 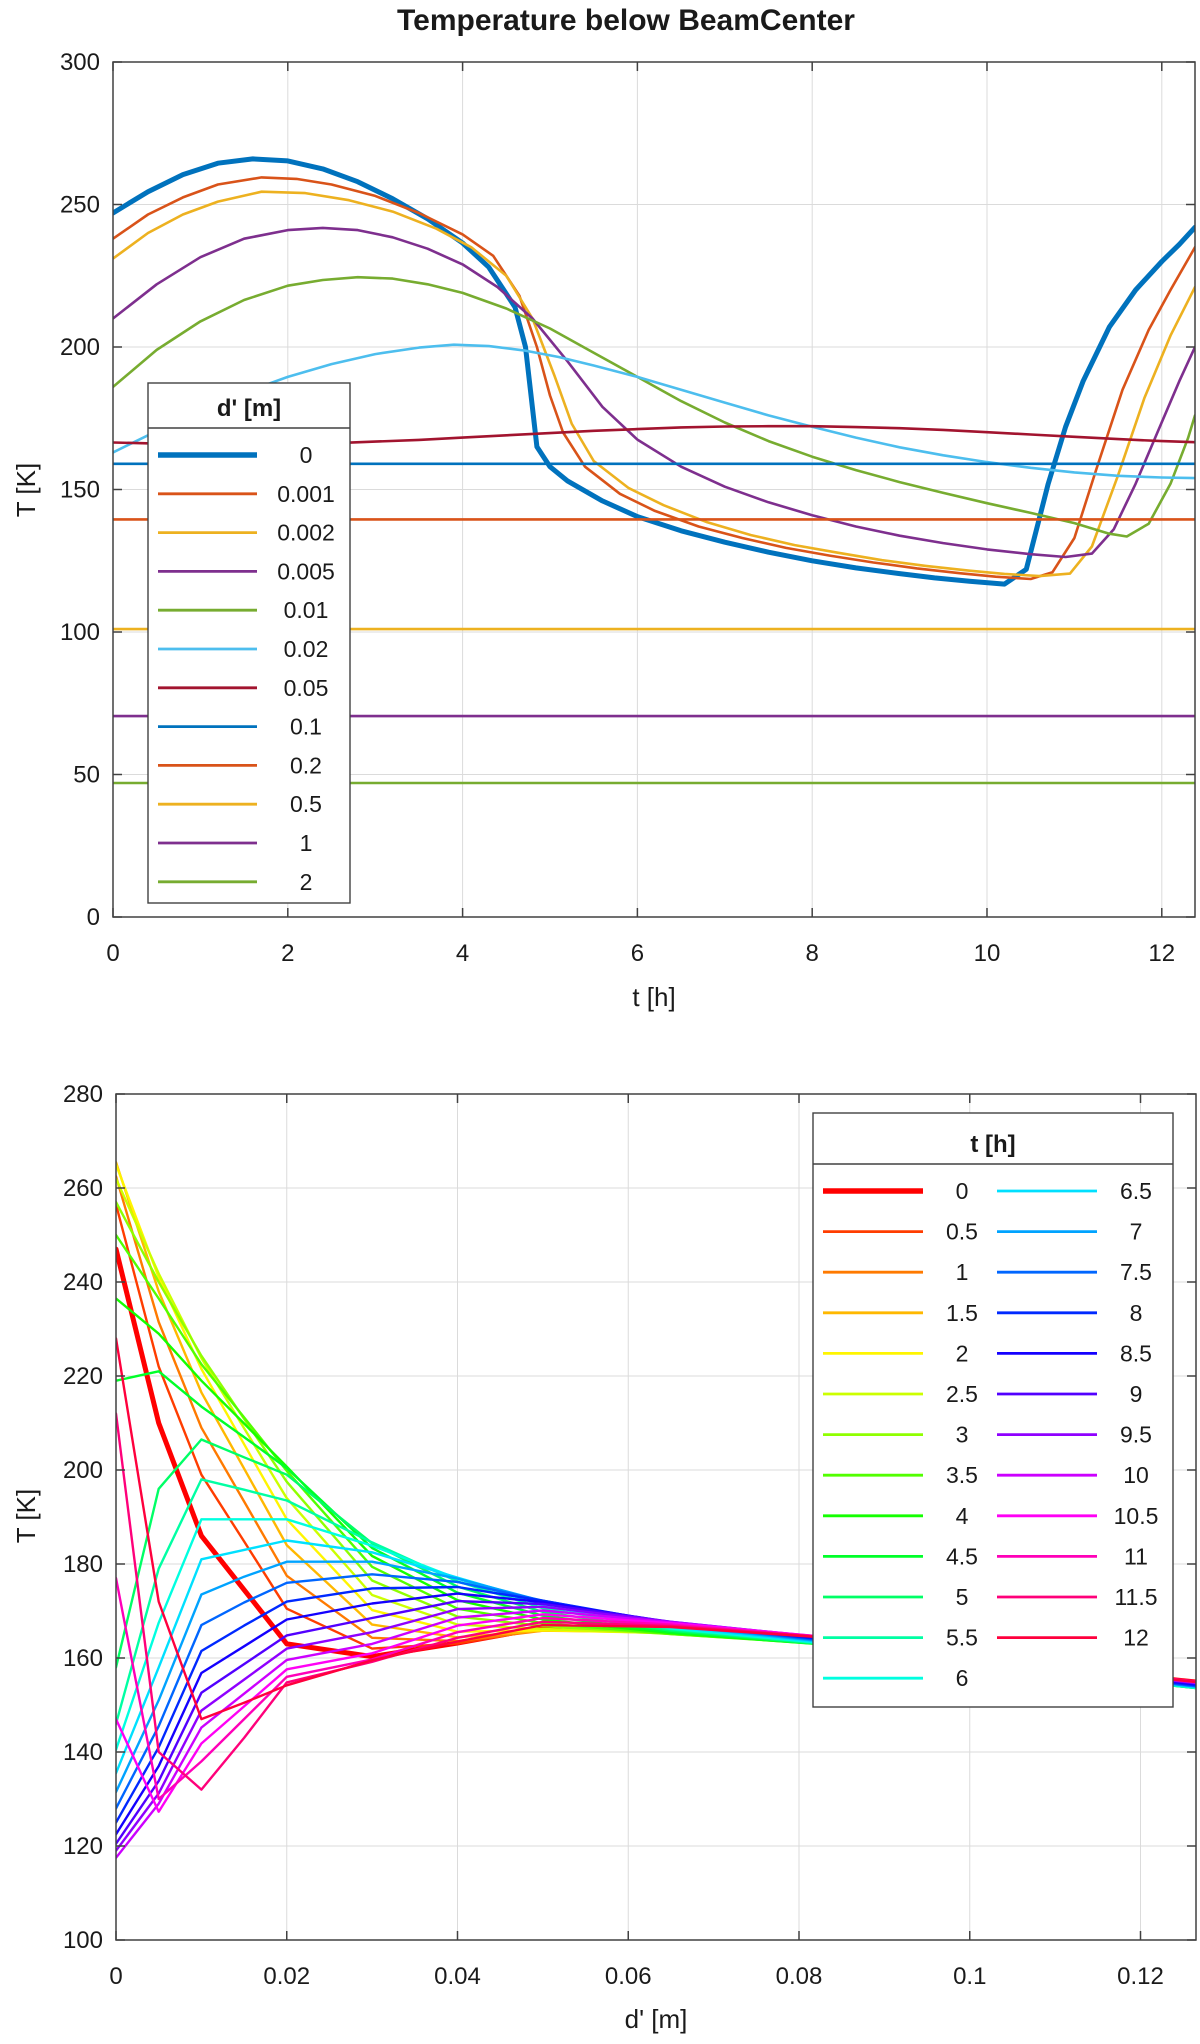 I want to click on legend-entry-label: 8, so click(x=1136, y=1313).